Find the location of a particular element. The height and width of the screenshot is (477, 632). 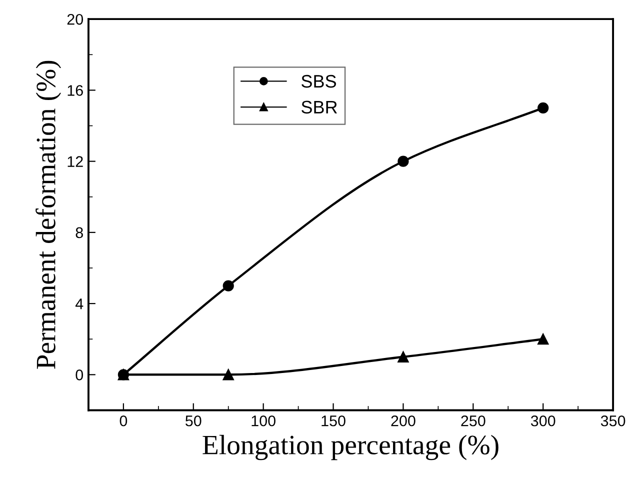

x-tick-label: 0 is located at coordinates (124, 420).